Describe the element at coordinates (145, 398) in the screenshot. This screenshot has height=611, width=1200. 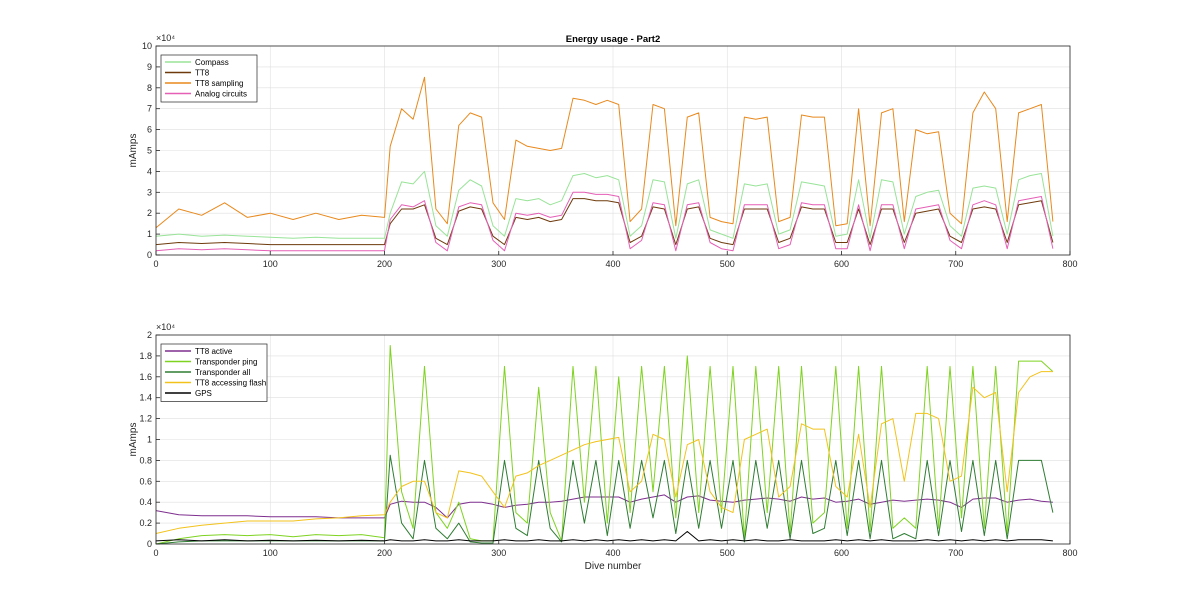
I see `bottom-y-tick-label: 1.4` at that location.